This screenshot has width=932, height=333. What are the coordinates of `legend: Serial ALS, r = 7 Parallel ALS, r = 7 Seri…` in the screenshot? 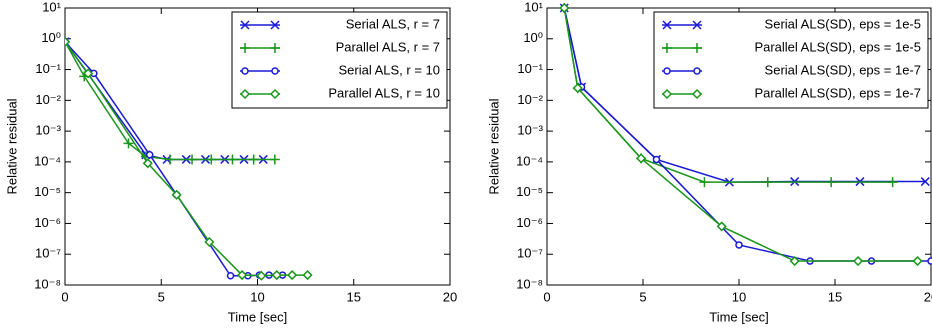 It's located at (339, 60).